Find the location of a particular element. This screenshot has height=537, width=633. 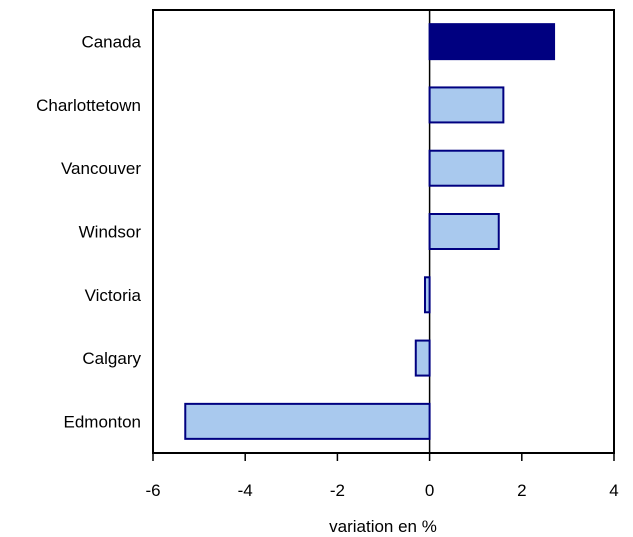

category-label-victoria: Victoria is located at coordinates (113, 295).